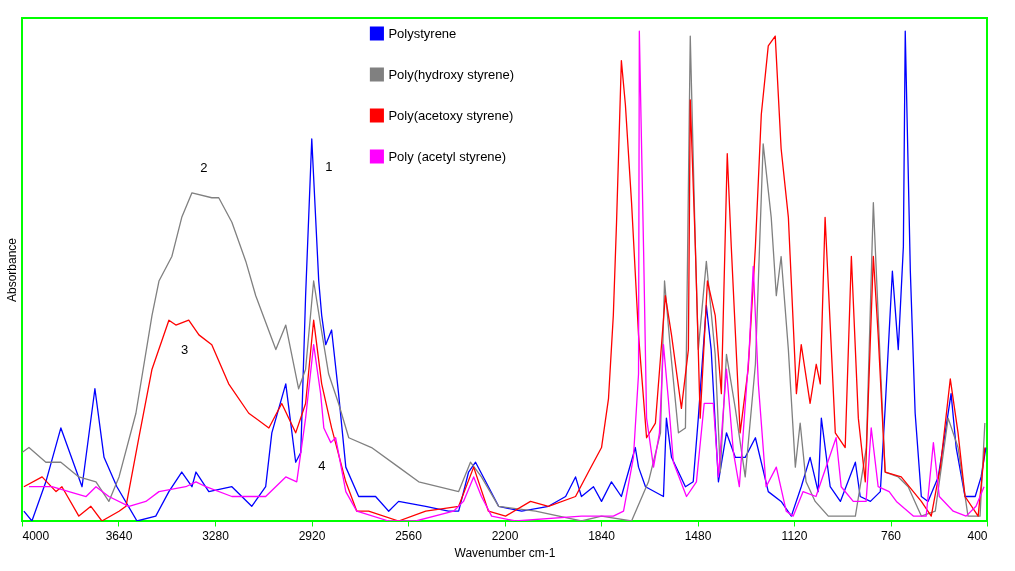  What do you see at coordinates (451, 115) in the screenshot?
I see `legend-label: Poly(acetoxy styrene)` at bounding box center [451, 115].